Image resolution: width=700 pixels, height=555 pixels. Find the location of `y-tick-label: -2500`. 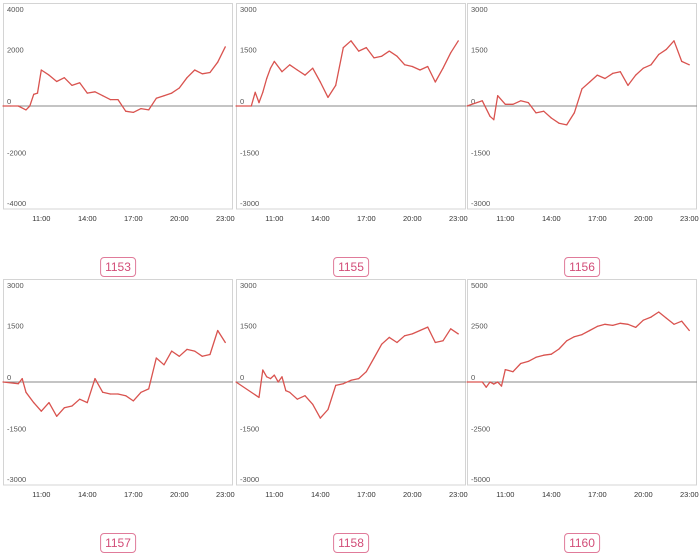

y-tick-label: -2500 is located at coordinates (480, 429).